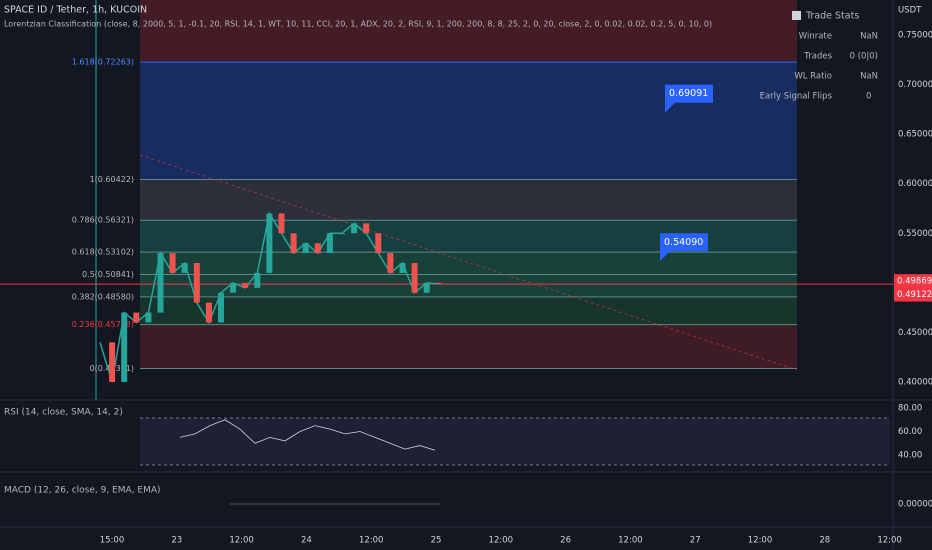 Image resolution: width=932 pixels, height=550 pixels. What do you see at coordinates (796, 97) in the screenshot?
I see `stats-key: Early Signal Flips` at bounding box center [796, 97].